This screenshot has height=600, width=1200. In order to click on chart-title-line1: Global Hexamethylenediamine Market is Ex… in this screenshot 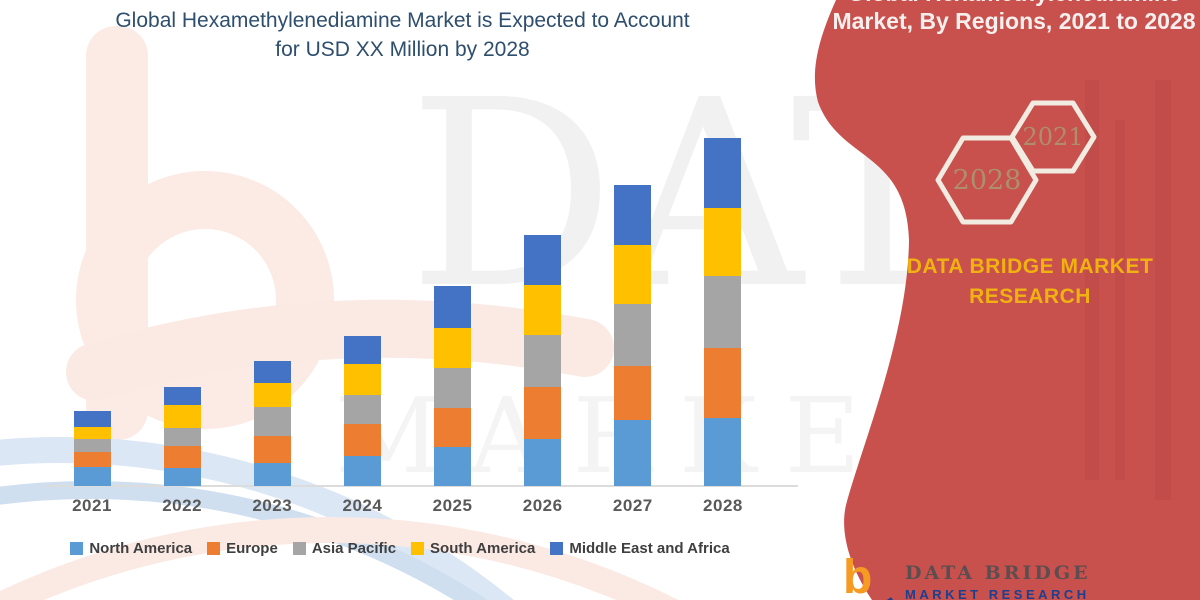, I will do `click(402, 20)`.